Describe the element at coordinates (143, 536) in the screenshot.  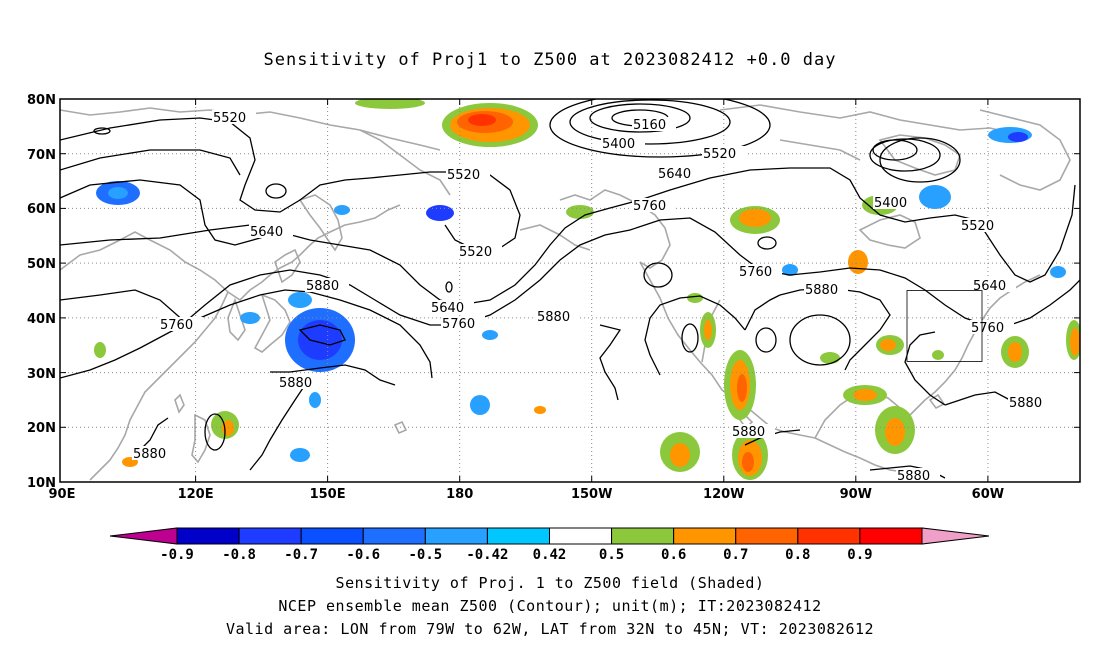
I see `colorbar-min-arrow` at that location.